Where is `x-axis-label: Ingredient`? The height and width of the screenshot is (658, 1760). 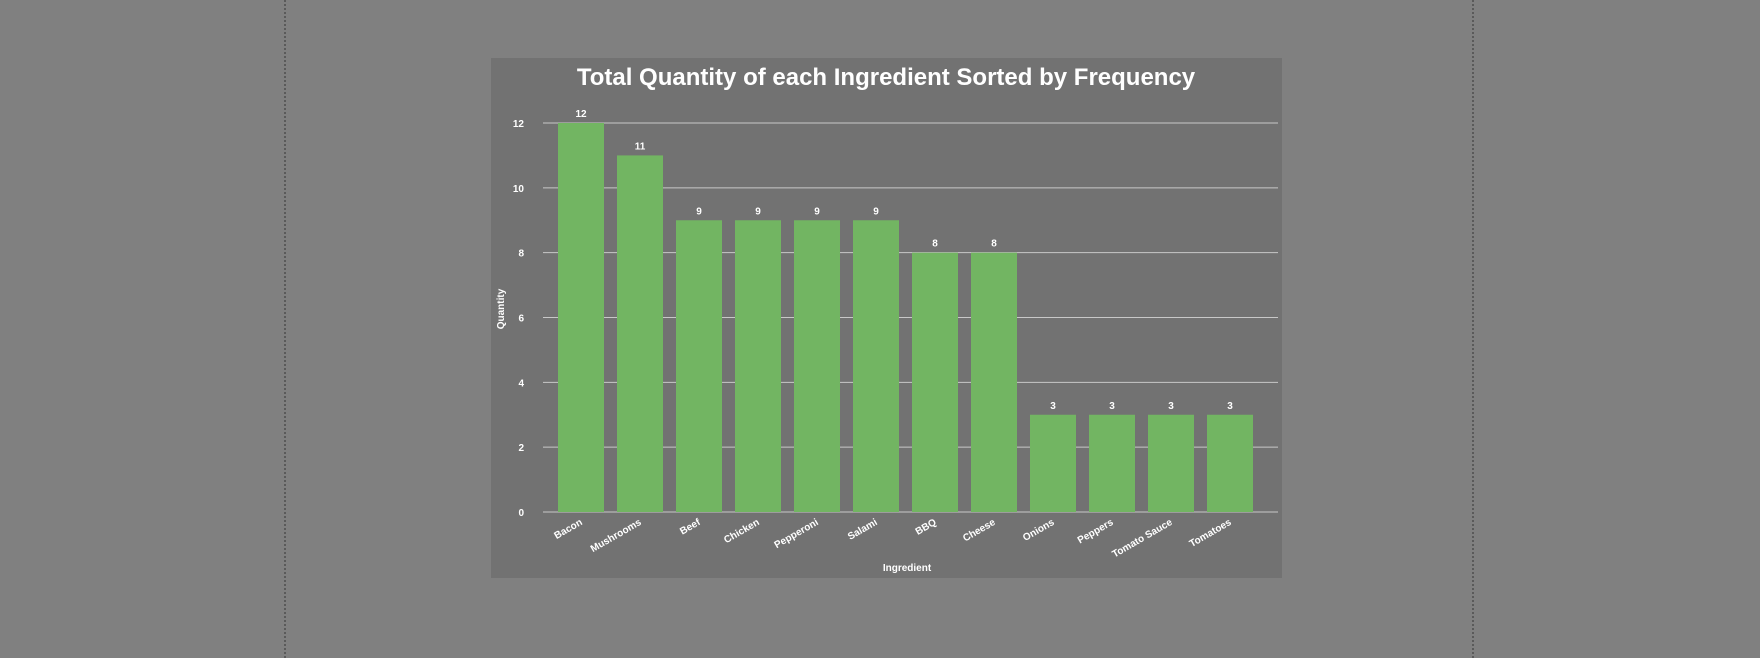 x-axis-label: Ingredient is located at coordinates (907, 568).